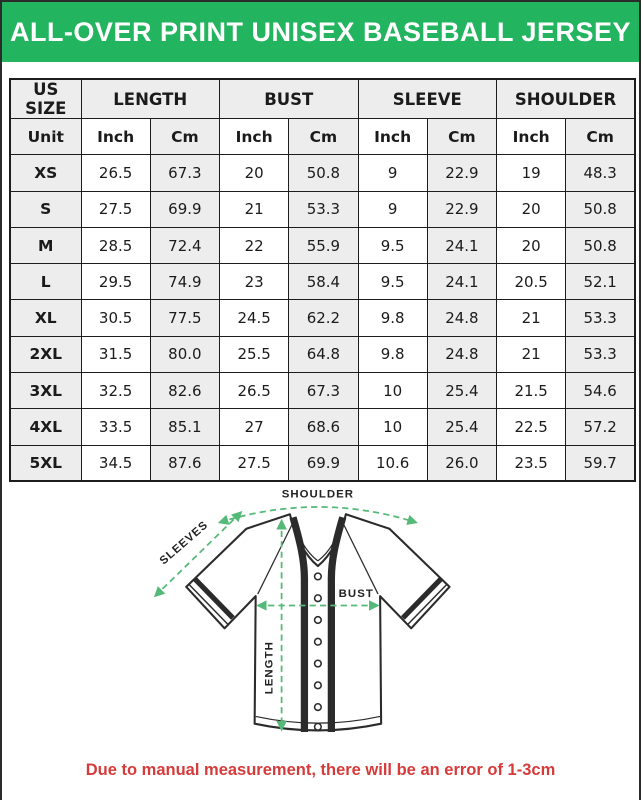 This screenshot has height=800, width=641. I want to click on value-cell: 19, so click(531, 173).